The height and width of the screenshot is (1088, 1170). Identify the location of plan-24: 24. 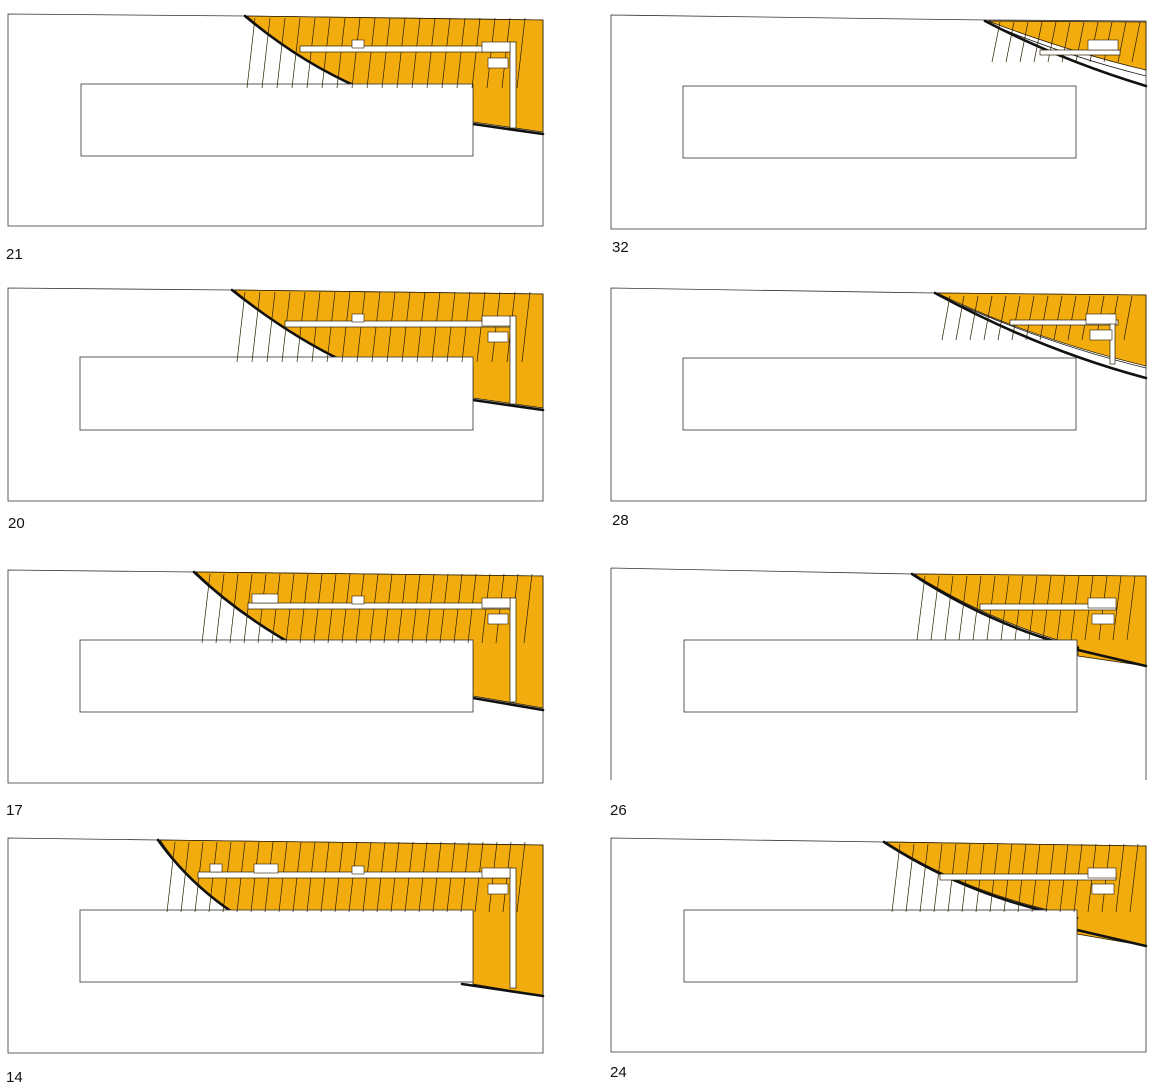
(879, 959).